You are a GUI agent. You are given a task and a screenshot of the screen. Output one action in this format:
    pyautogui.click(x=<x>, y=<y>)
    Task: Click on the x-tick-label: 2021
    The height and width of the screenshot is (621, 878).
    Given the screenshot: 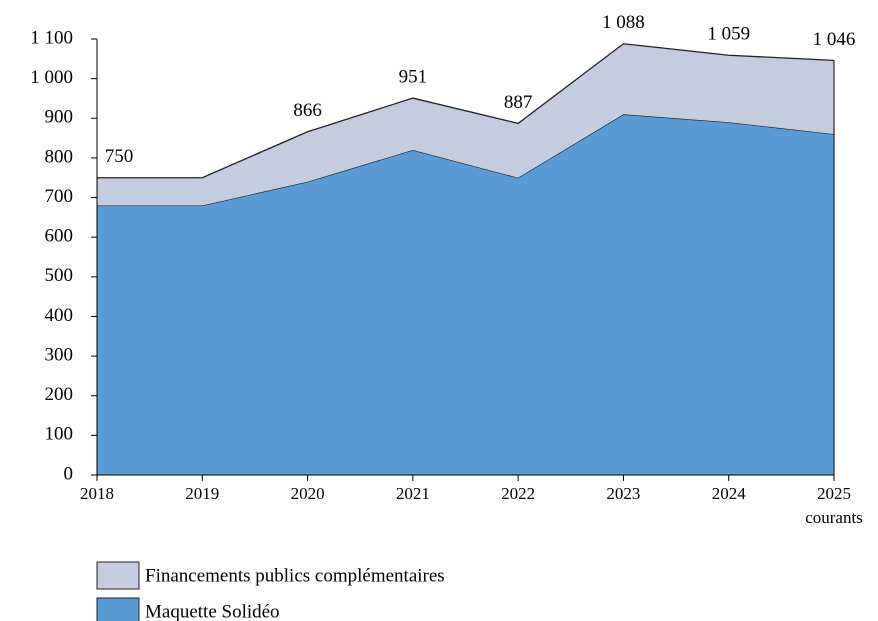 What is the action you would take?
    pyautogui.click(x=413, y=493)
    